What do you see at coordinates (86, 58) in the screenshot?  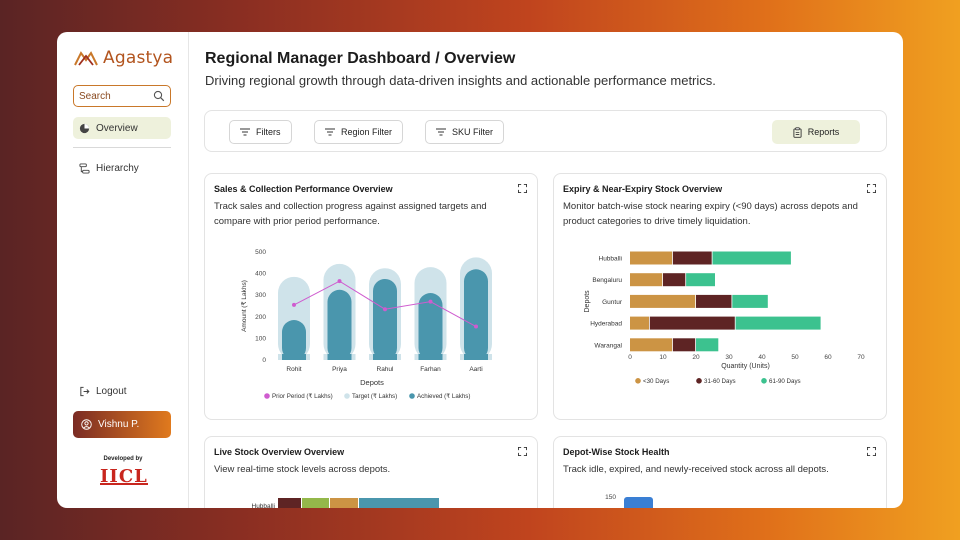 I see `agastya-logo-icon` at bounding box center [86, 58].